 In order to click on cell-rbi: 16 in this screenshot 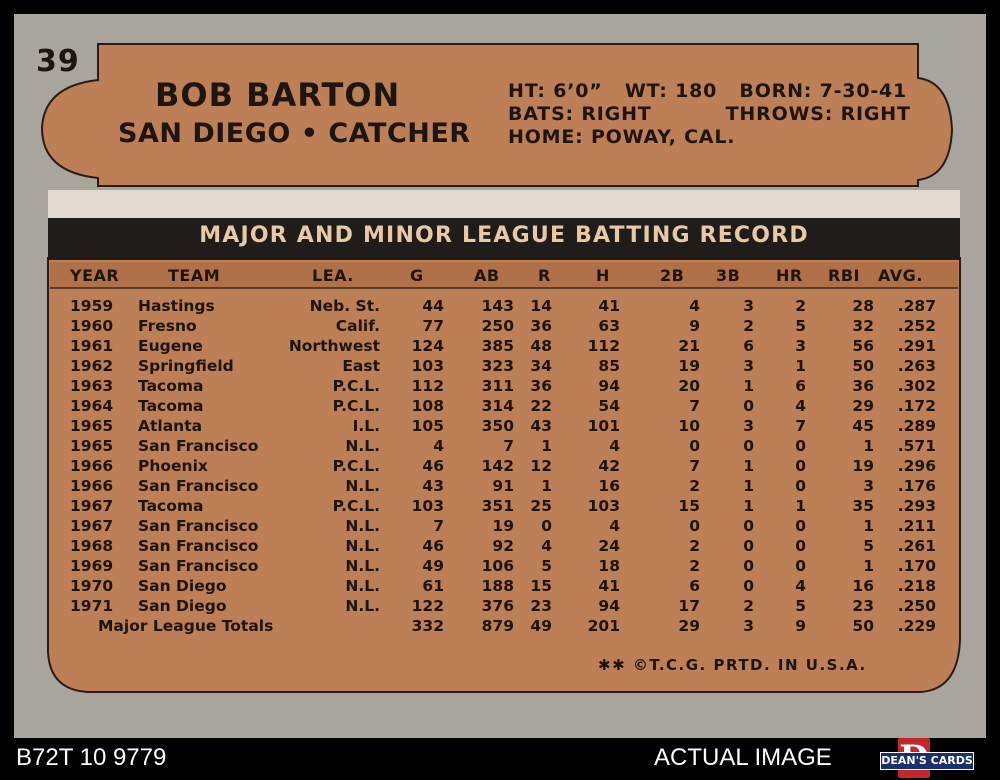, I will do `click(863, 586)`.